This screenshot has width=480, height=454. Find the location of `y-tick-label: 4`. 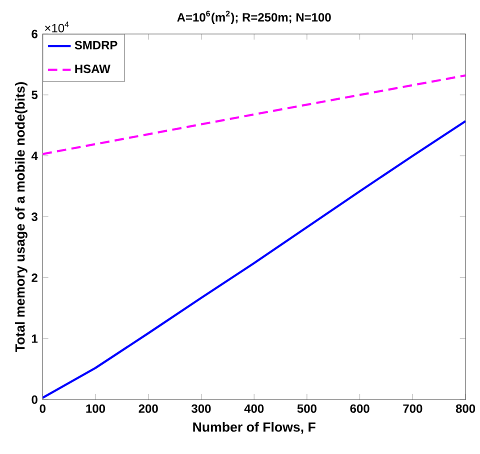

y-tick-label: 4 is located at coordinates (34, 156).